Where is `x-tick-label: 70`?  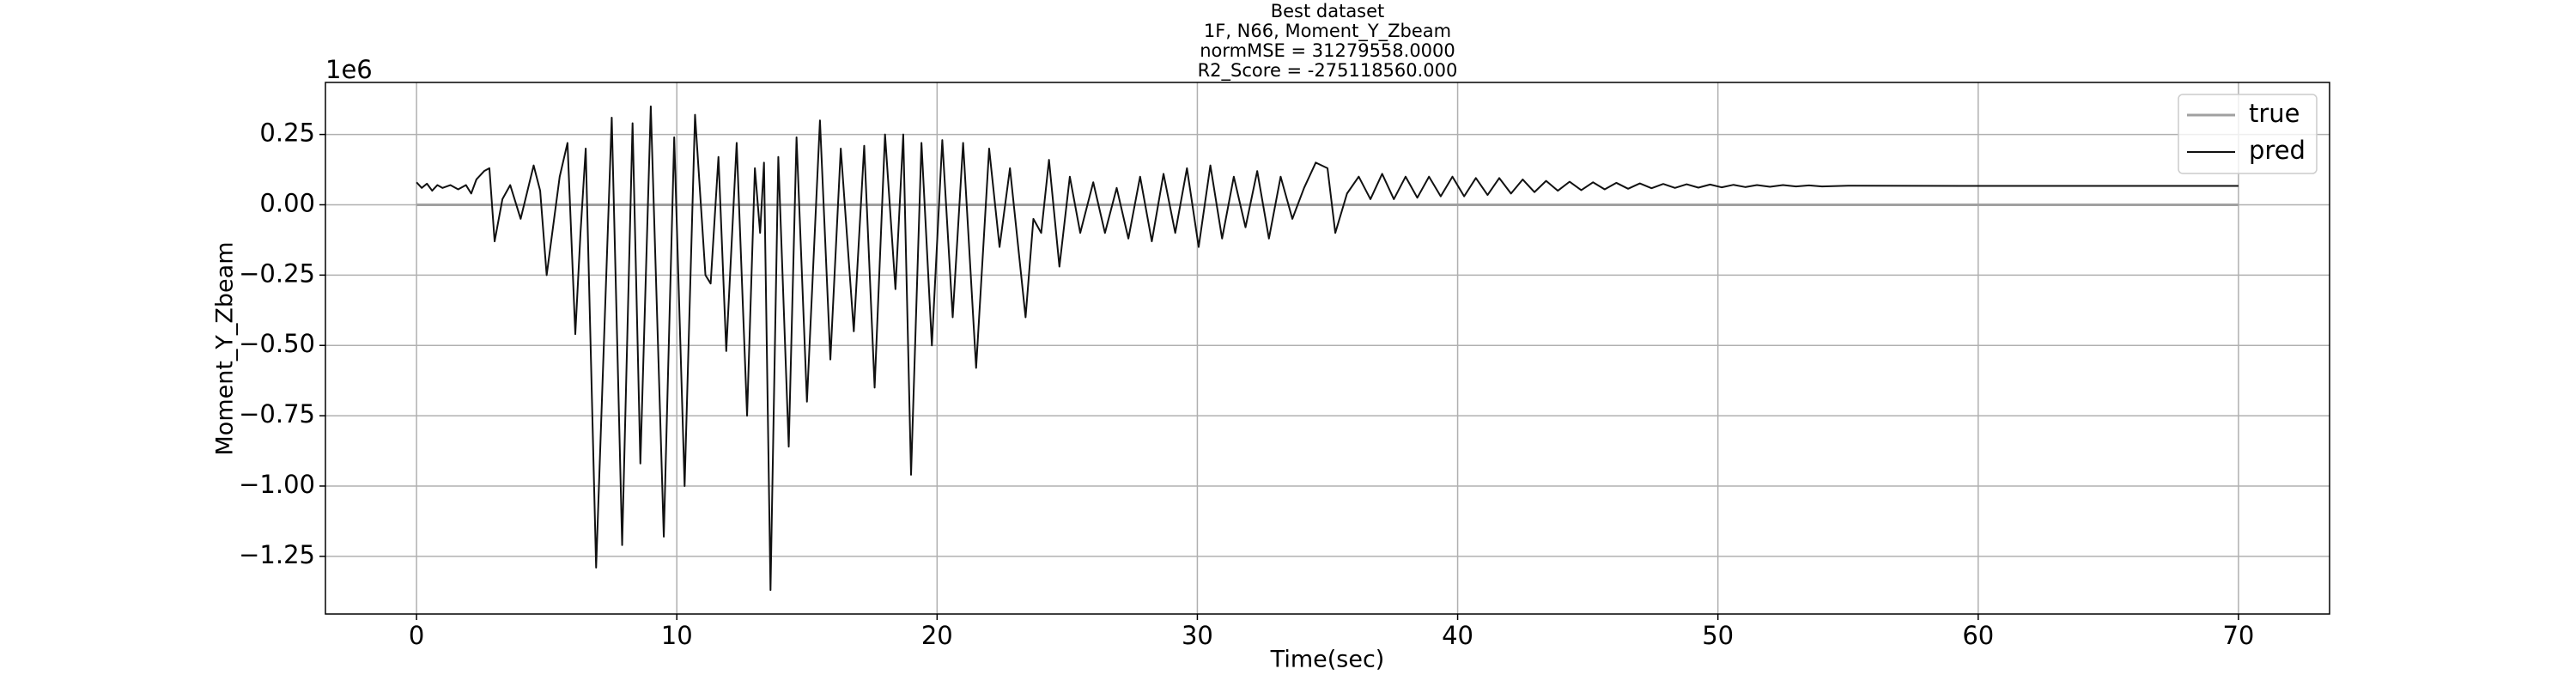
x-tick-label: 70 is located at coordinates (2238, 635).